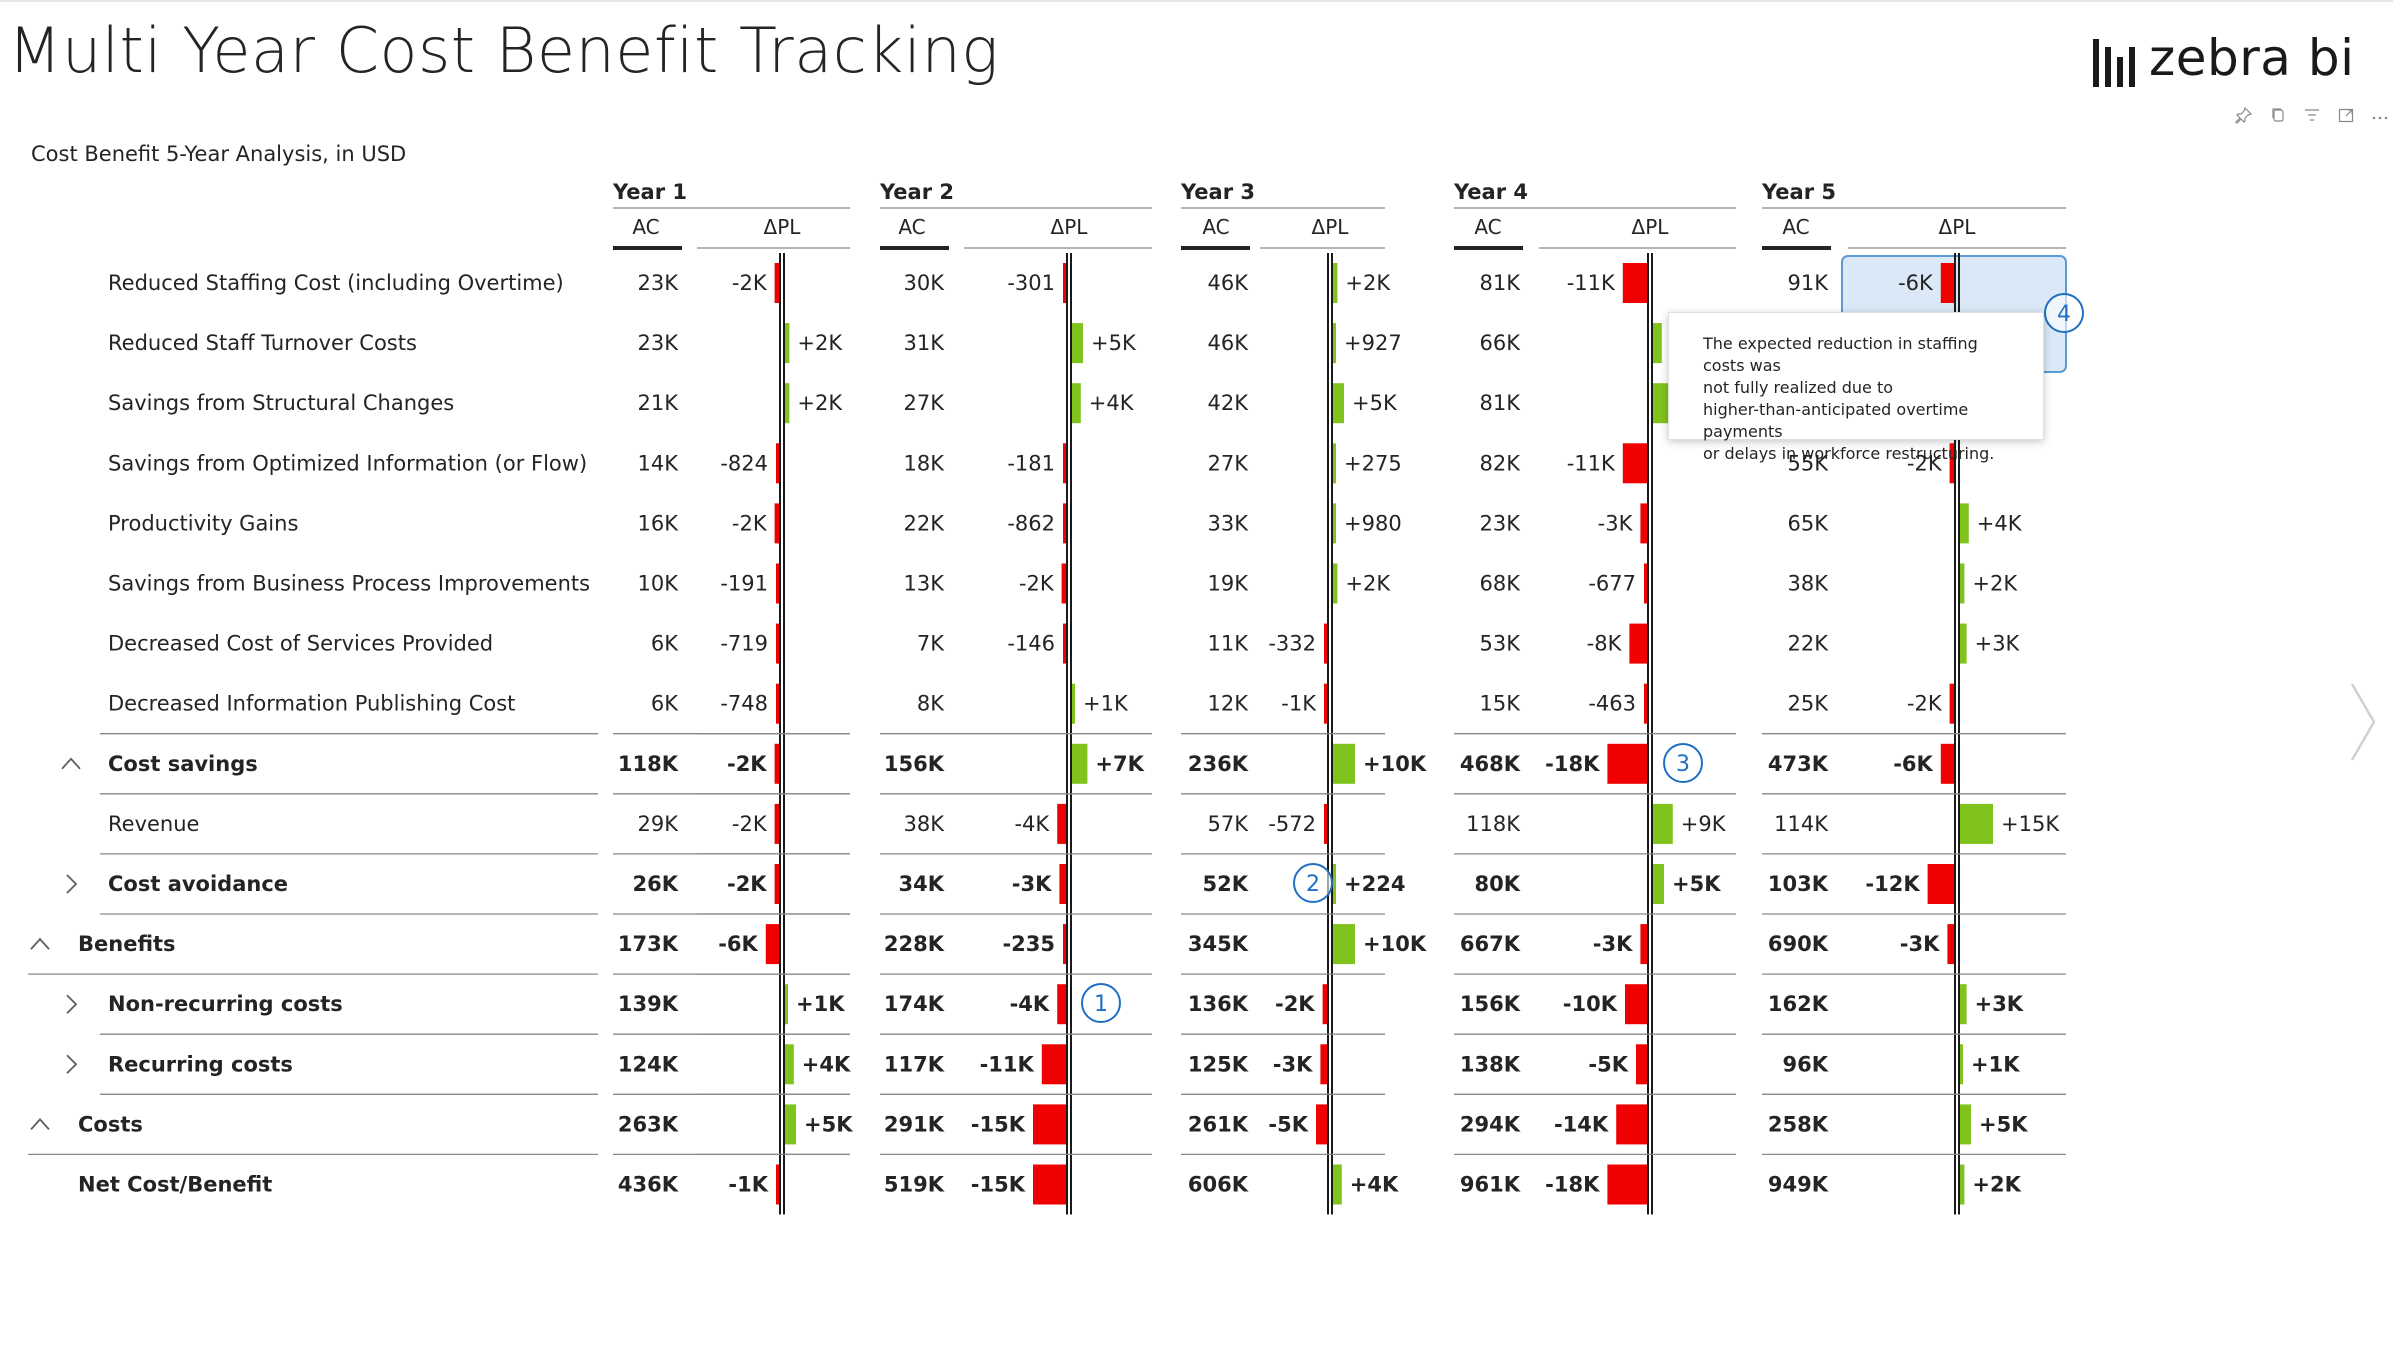 The image size is (2393, 1347). I want to click on ac-value: 236K, so click(1218, 764).